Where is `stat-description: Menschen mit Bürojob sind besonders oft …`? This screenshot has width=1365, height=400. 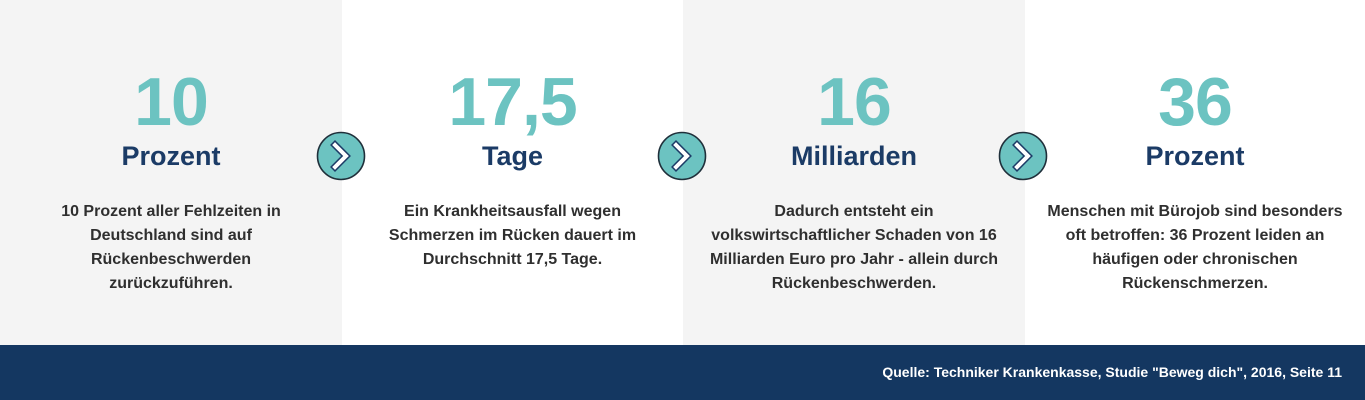
stat-description: Menschen mit Bürojob sind besonders oft … is located at coordinates (1195, 247).